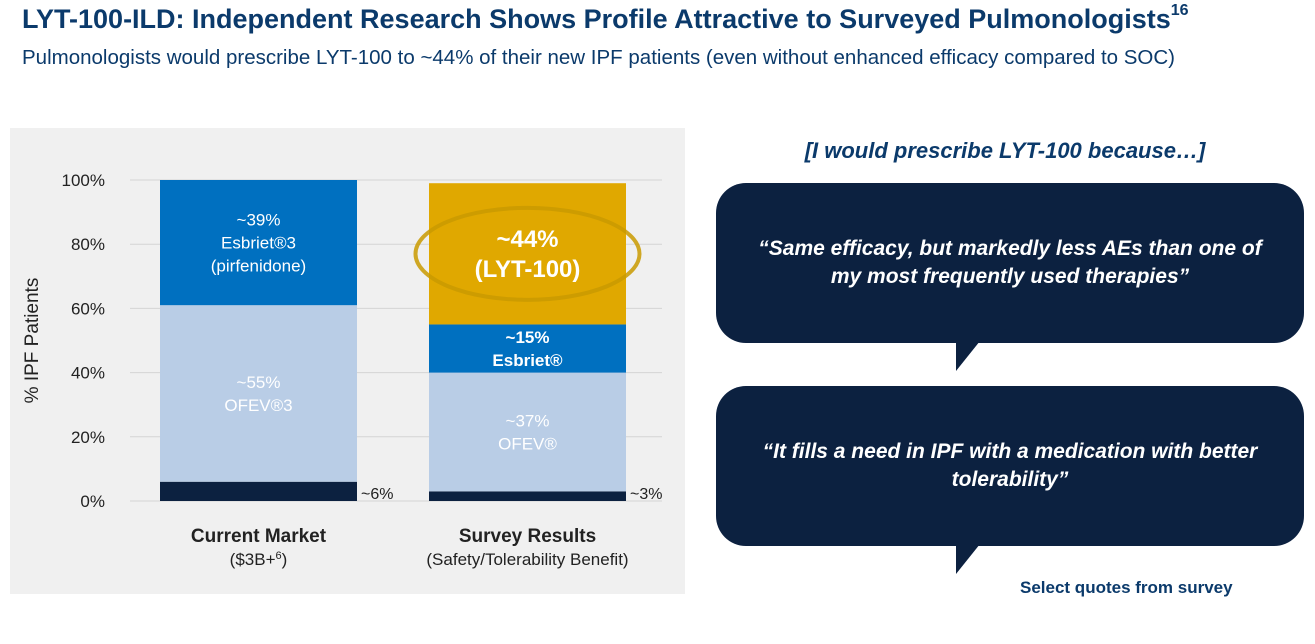  Describe the element at coordinates (83, 180) in the screenshot. I see `y-tick-label: 100%` at that location.